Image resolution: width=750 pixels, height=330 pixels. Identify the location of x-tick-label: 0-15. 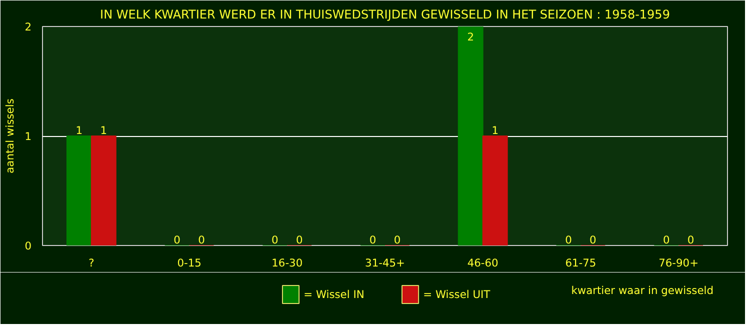
(189, 263).